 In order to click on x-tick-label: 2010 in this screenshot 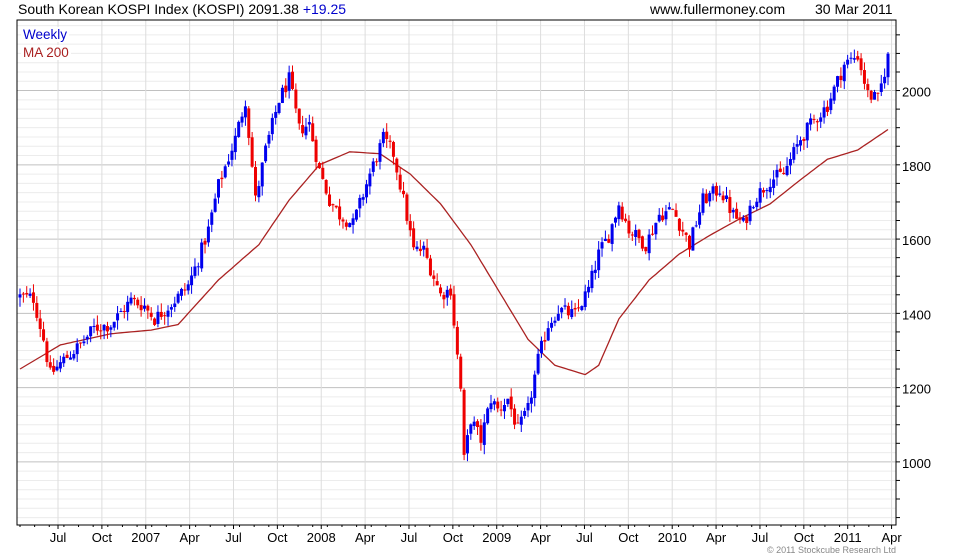, I will do `click(672, 537)`.